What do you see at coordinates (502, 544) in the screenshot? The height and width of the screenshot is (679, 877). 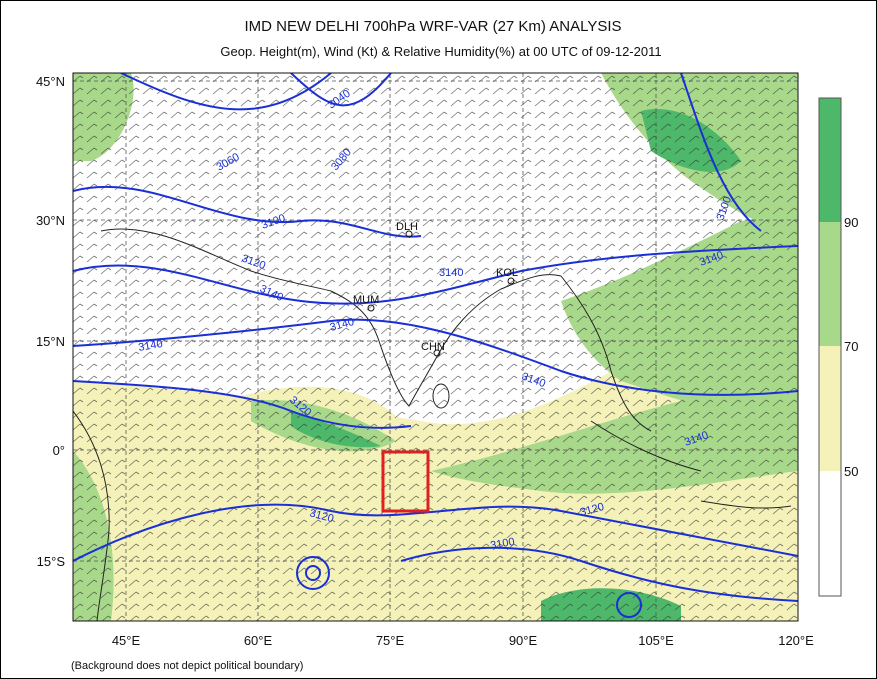 I see `contour-label: 3100` at bounding box center [502, 544].